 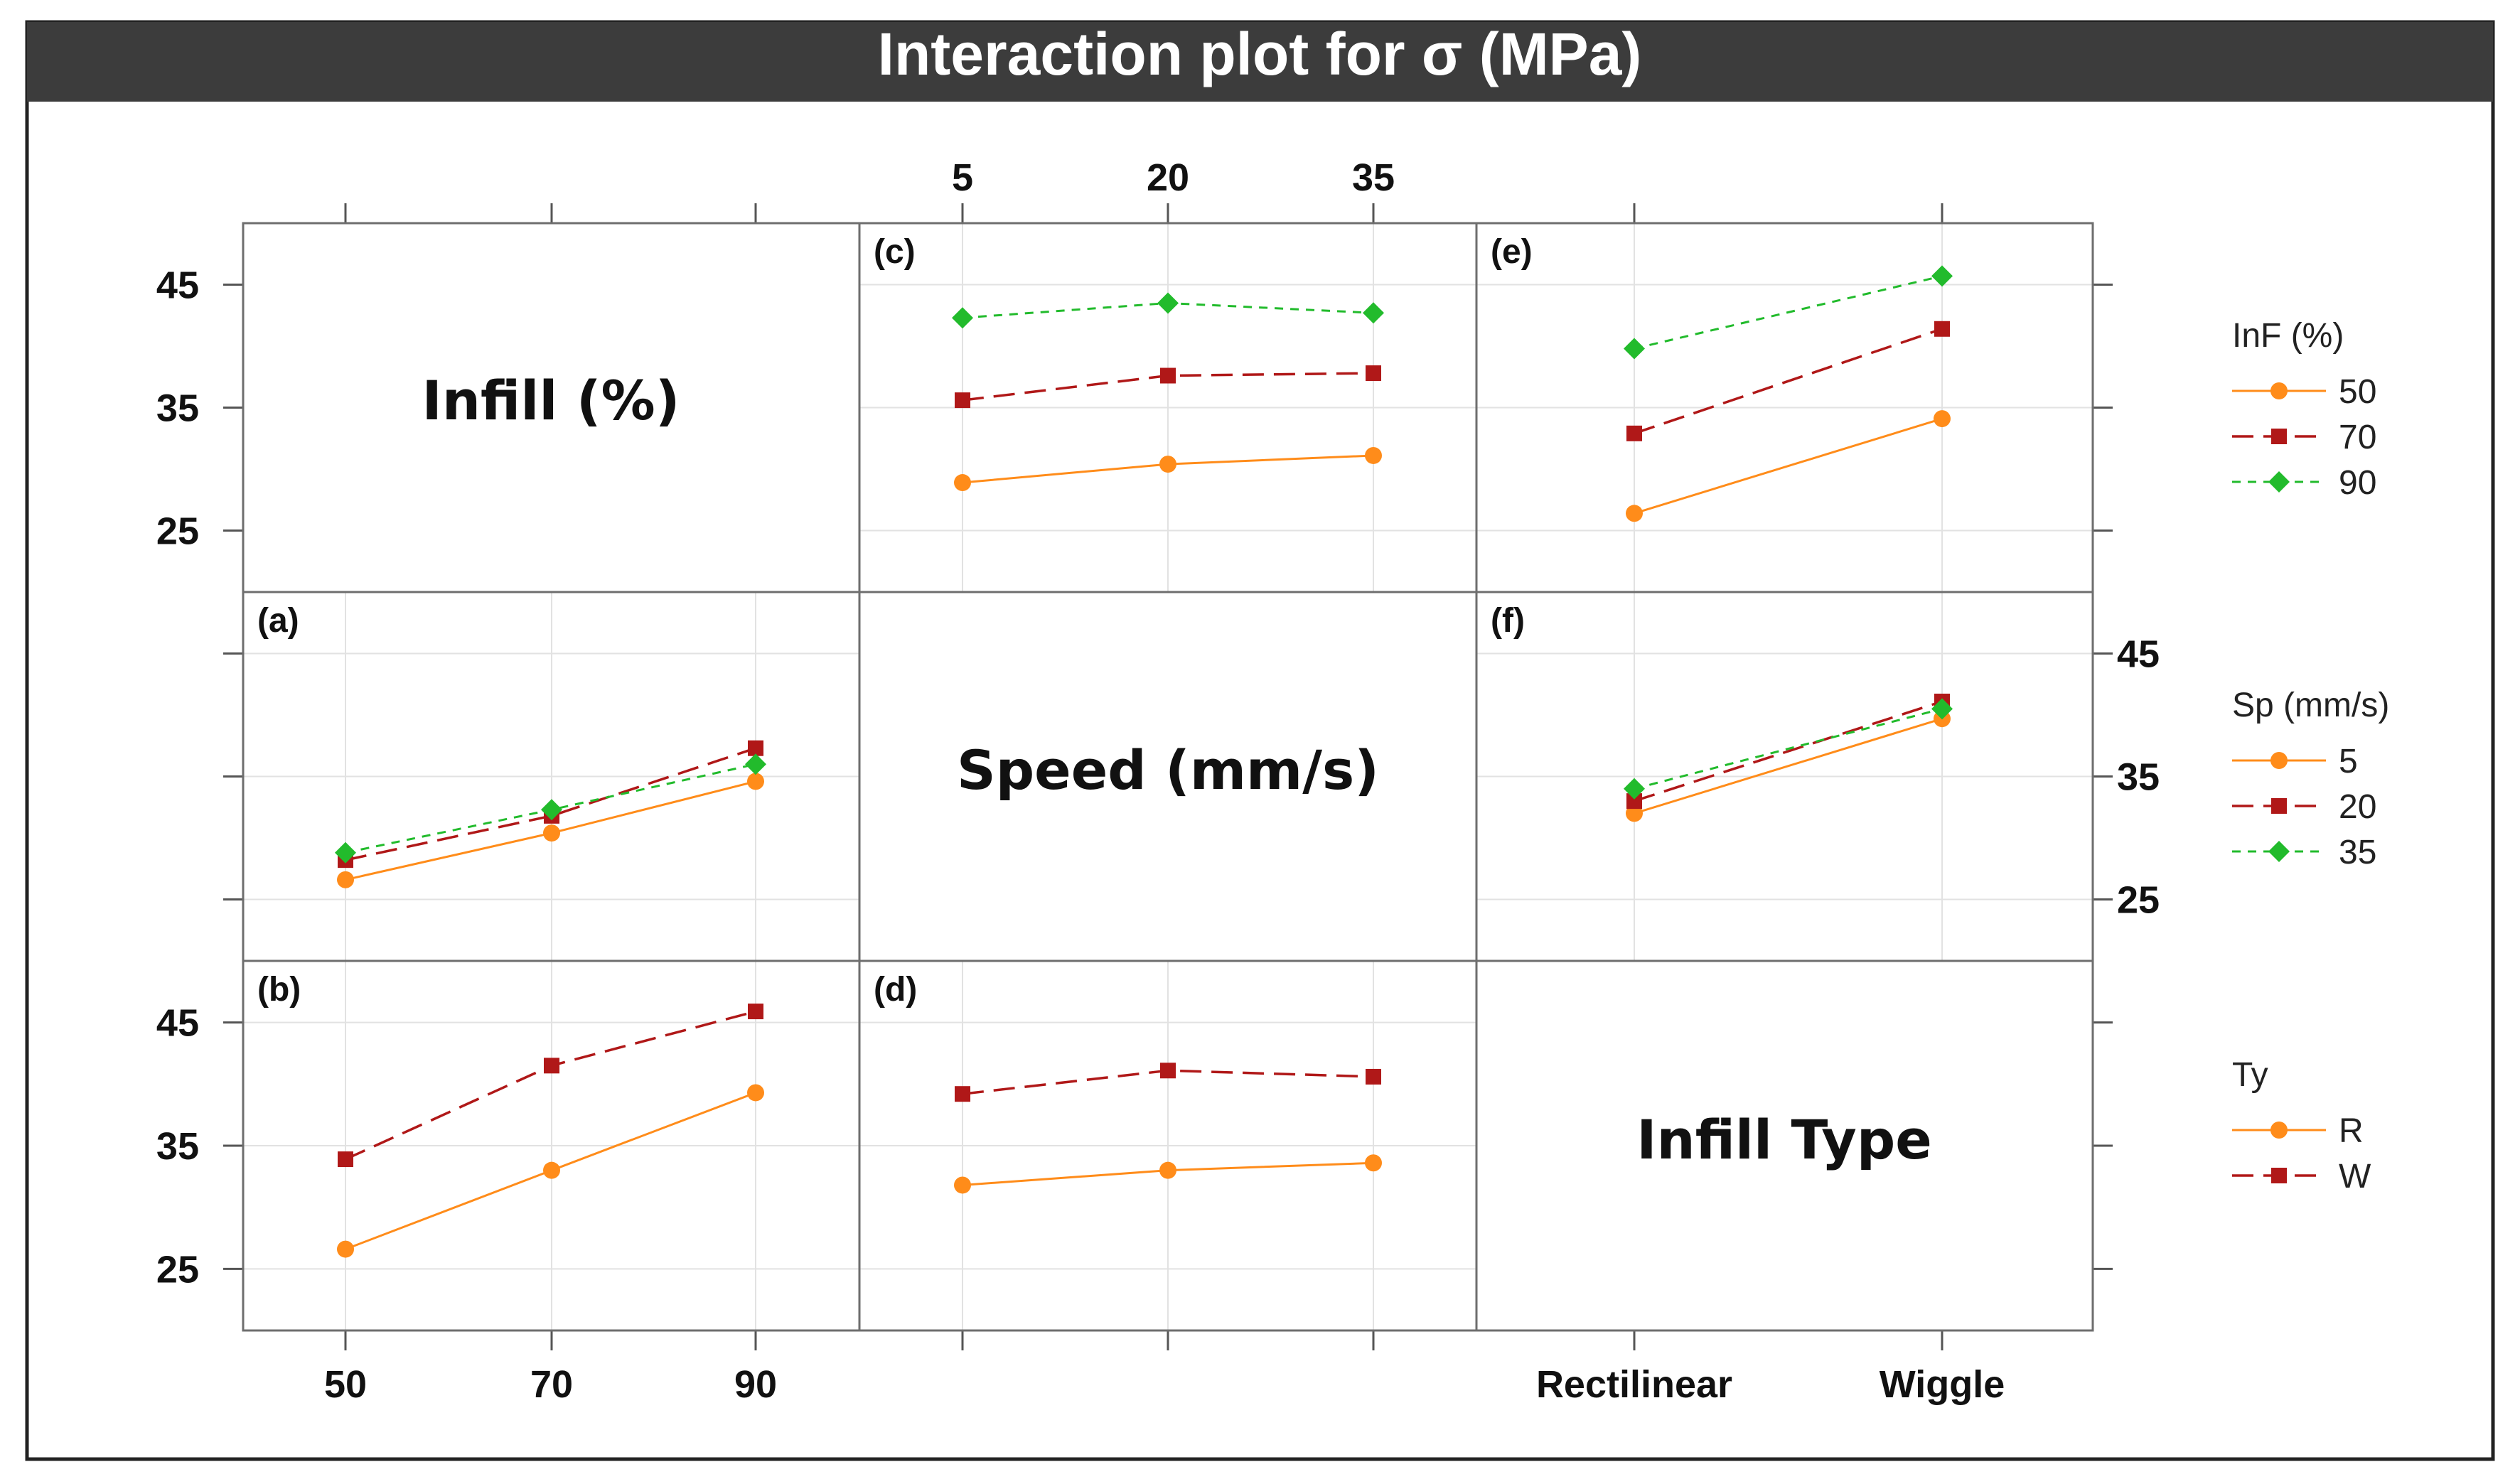 What do you see at coordinates (1512, 252) in the screenshot?
I see `panel-label: (e)` at bounding box center [1512, 252].